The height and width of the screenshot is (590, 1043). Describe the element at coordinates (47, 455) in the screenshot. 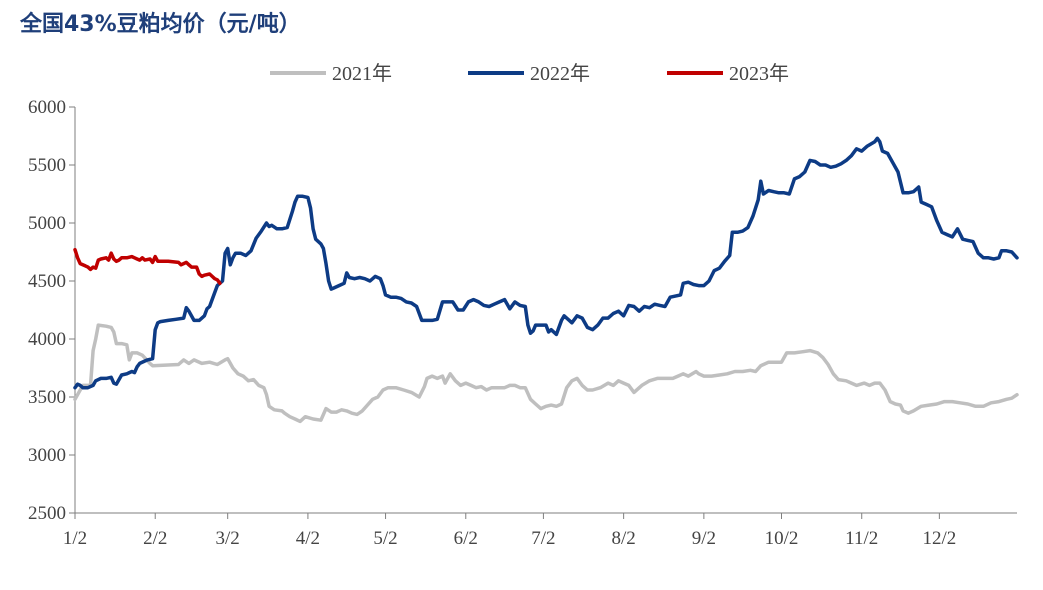

I see `y-tick-label: 3000` at that location.